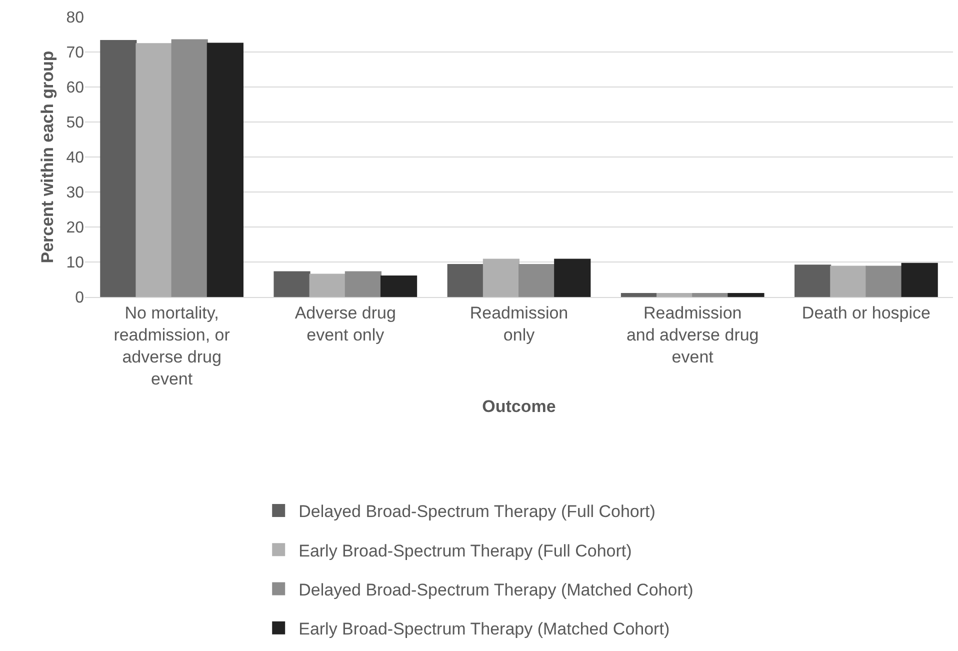  I want to click on legend-label: Early Broad-Spectrum Therapy (Matched Cohort), so click(484, 628).